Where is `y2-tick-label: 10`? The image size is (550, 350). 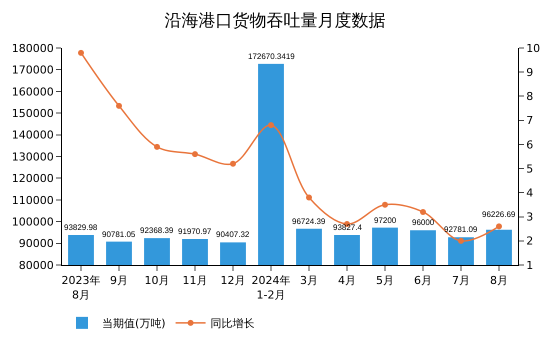 y2-tick-label: 10 is located at coordinates (533, 48).